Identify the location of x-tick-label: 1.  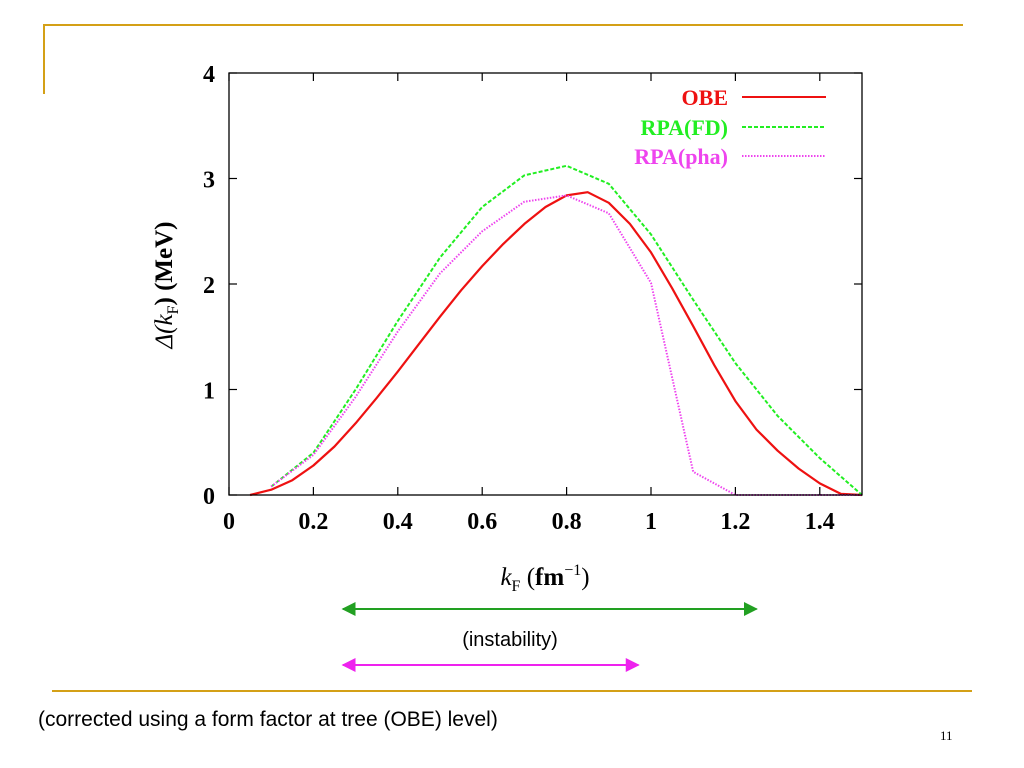
(651, 522).